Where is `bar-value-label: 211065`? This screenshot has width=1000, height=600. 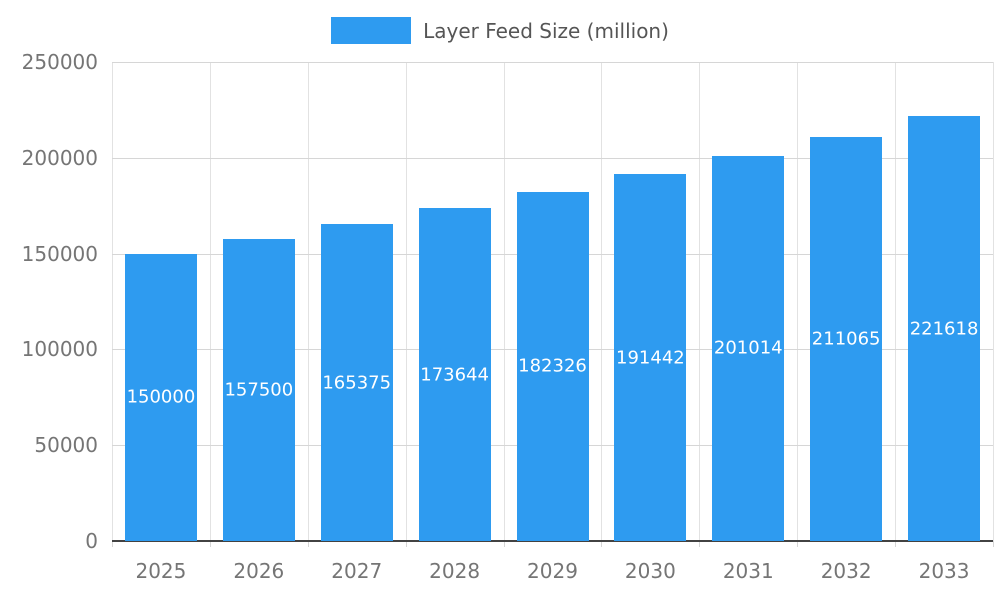 bar-value-label: 211065 is located at coordinates (846, 339).